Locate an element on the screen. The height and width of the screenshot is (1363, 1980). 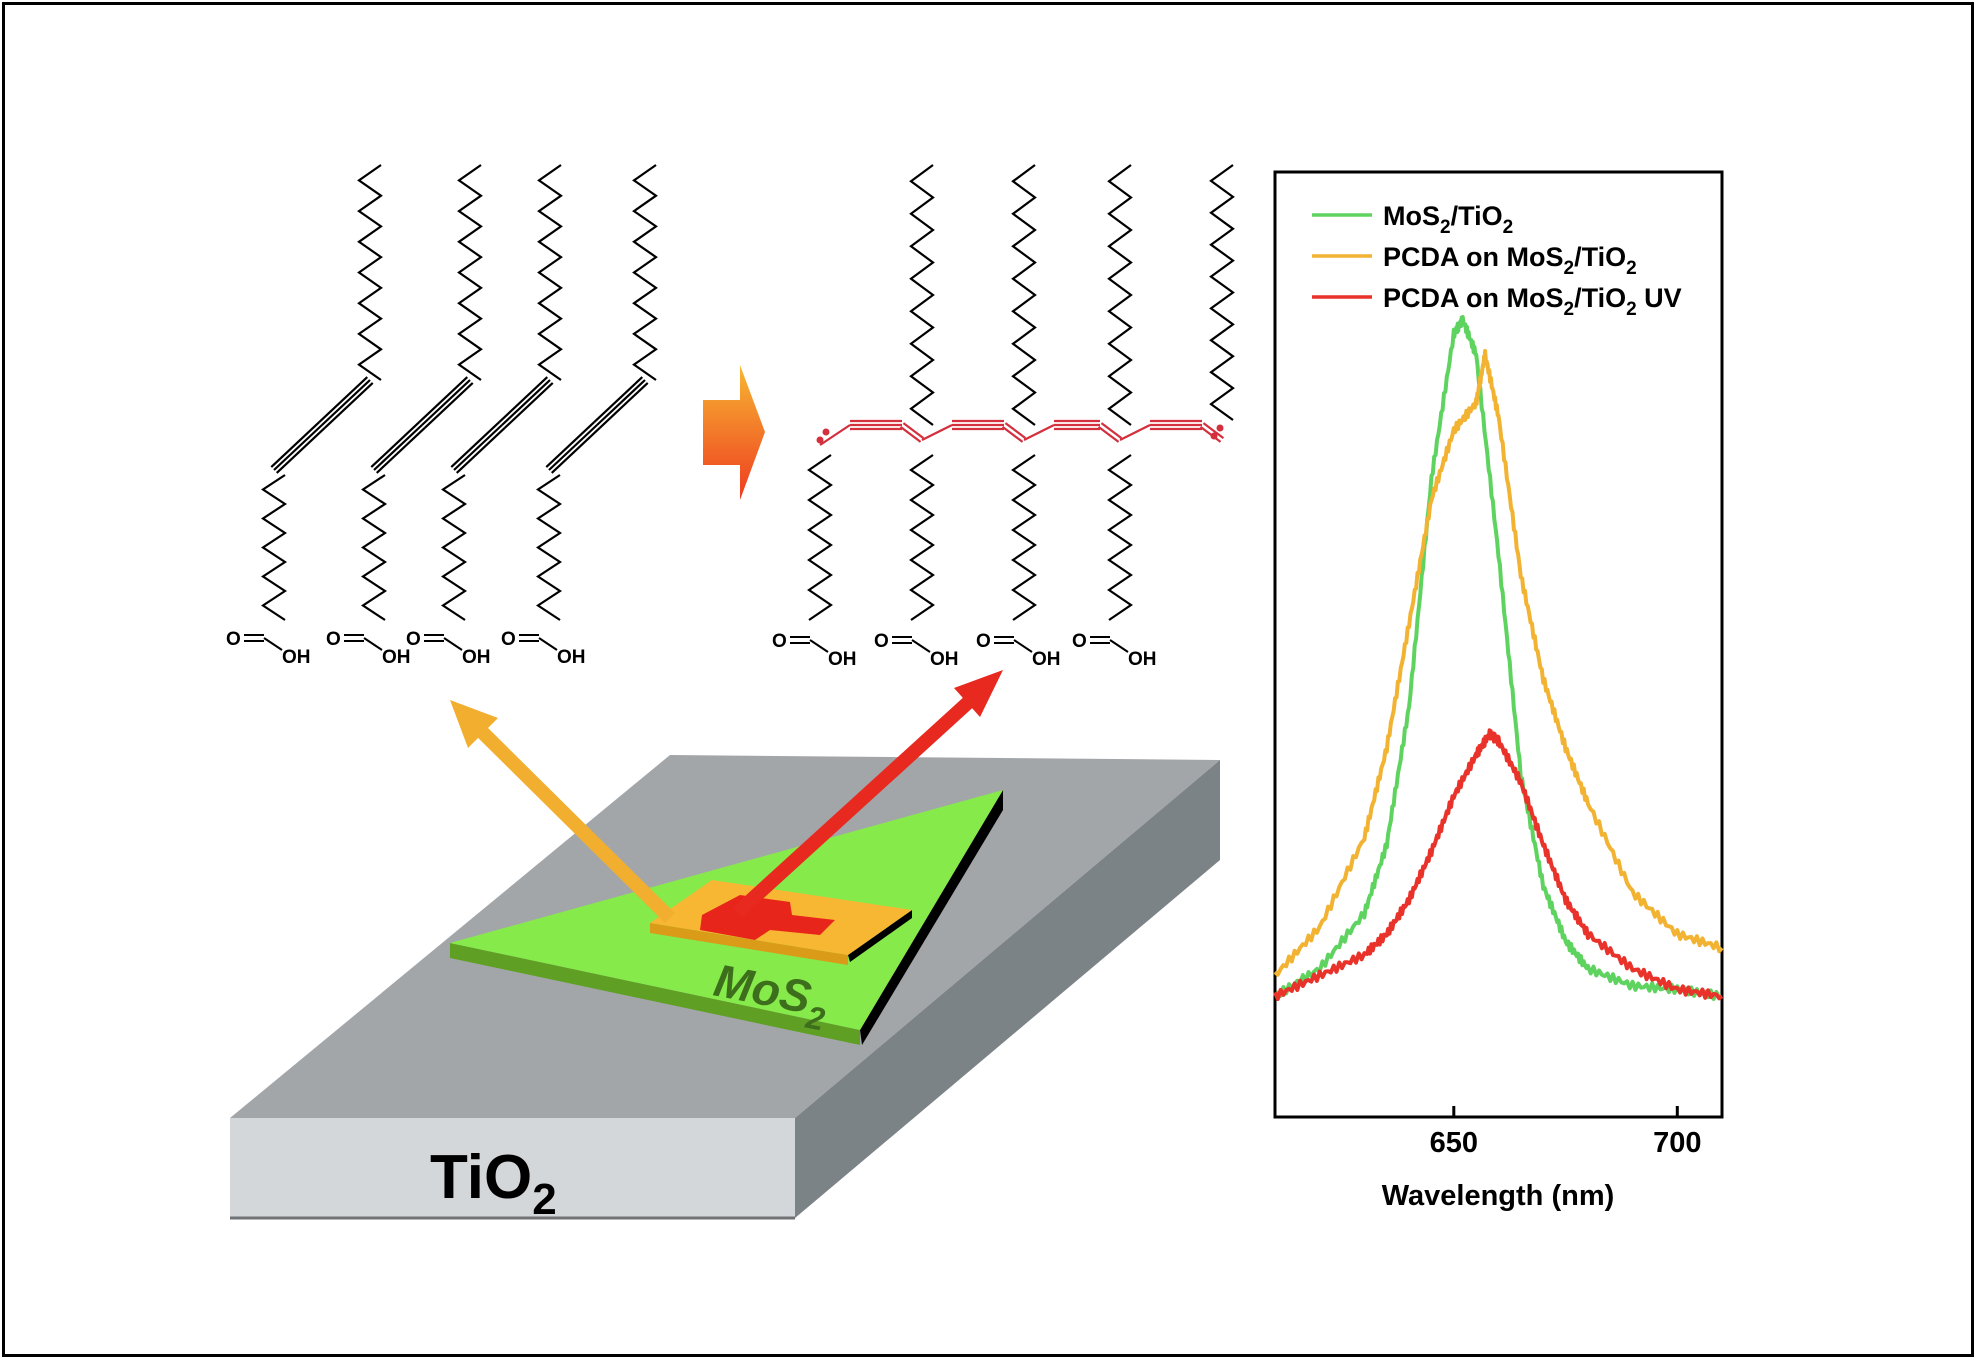
series-layer is located at coordinates (1498, 658).